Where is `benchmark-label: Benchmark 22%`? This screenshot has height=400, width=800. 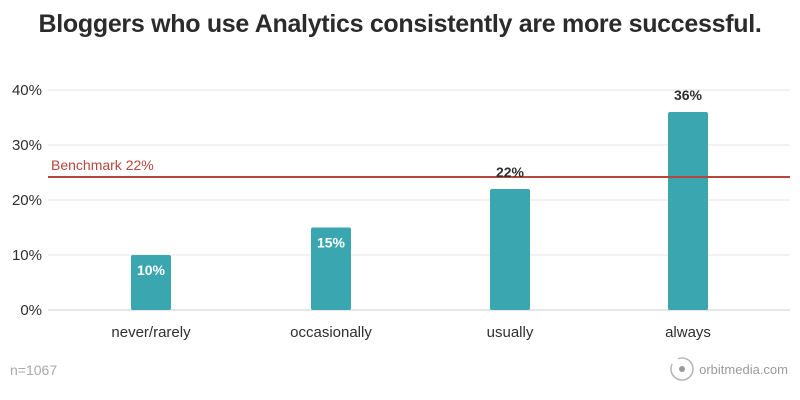
benchmark-label: Benchmark 22% is located at coordinates (102, 165).